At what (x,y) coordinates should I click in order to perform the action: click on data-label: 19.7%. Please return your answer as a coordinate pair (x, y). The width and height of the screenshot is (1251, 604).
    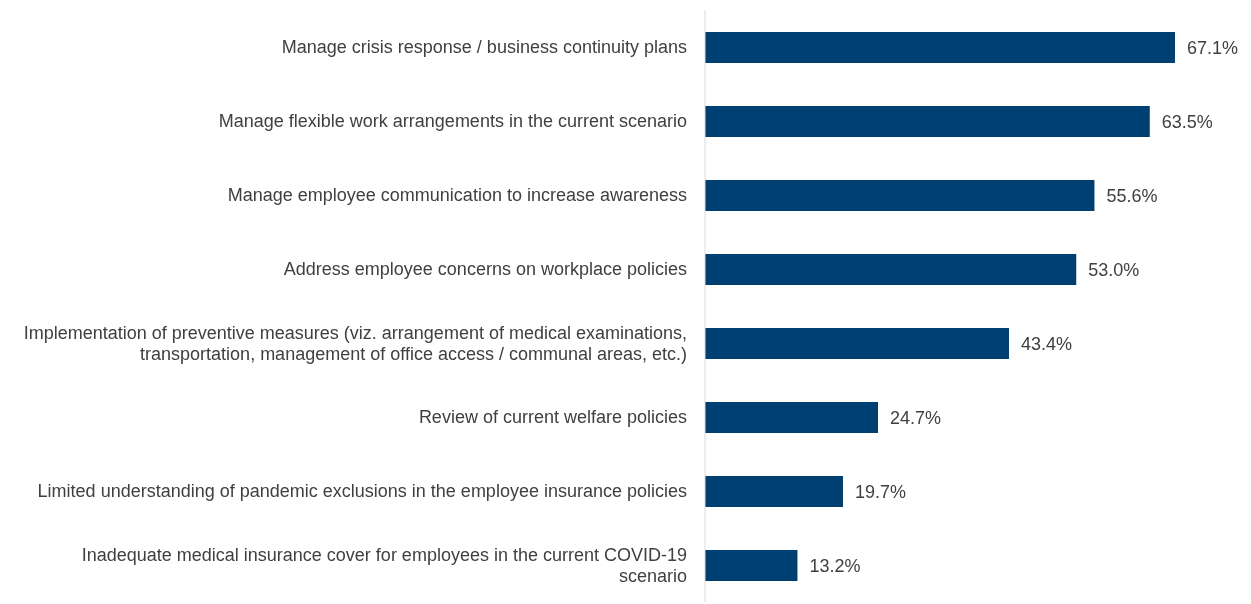
    Looking at the image, I should click on (880, 491).